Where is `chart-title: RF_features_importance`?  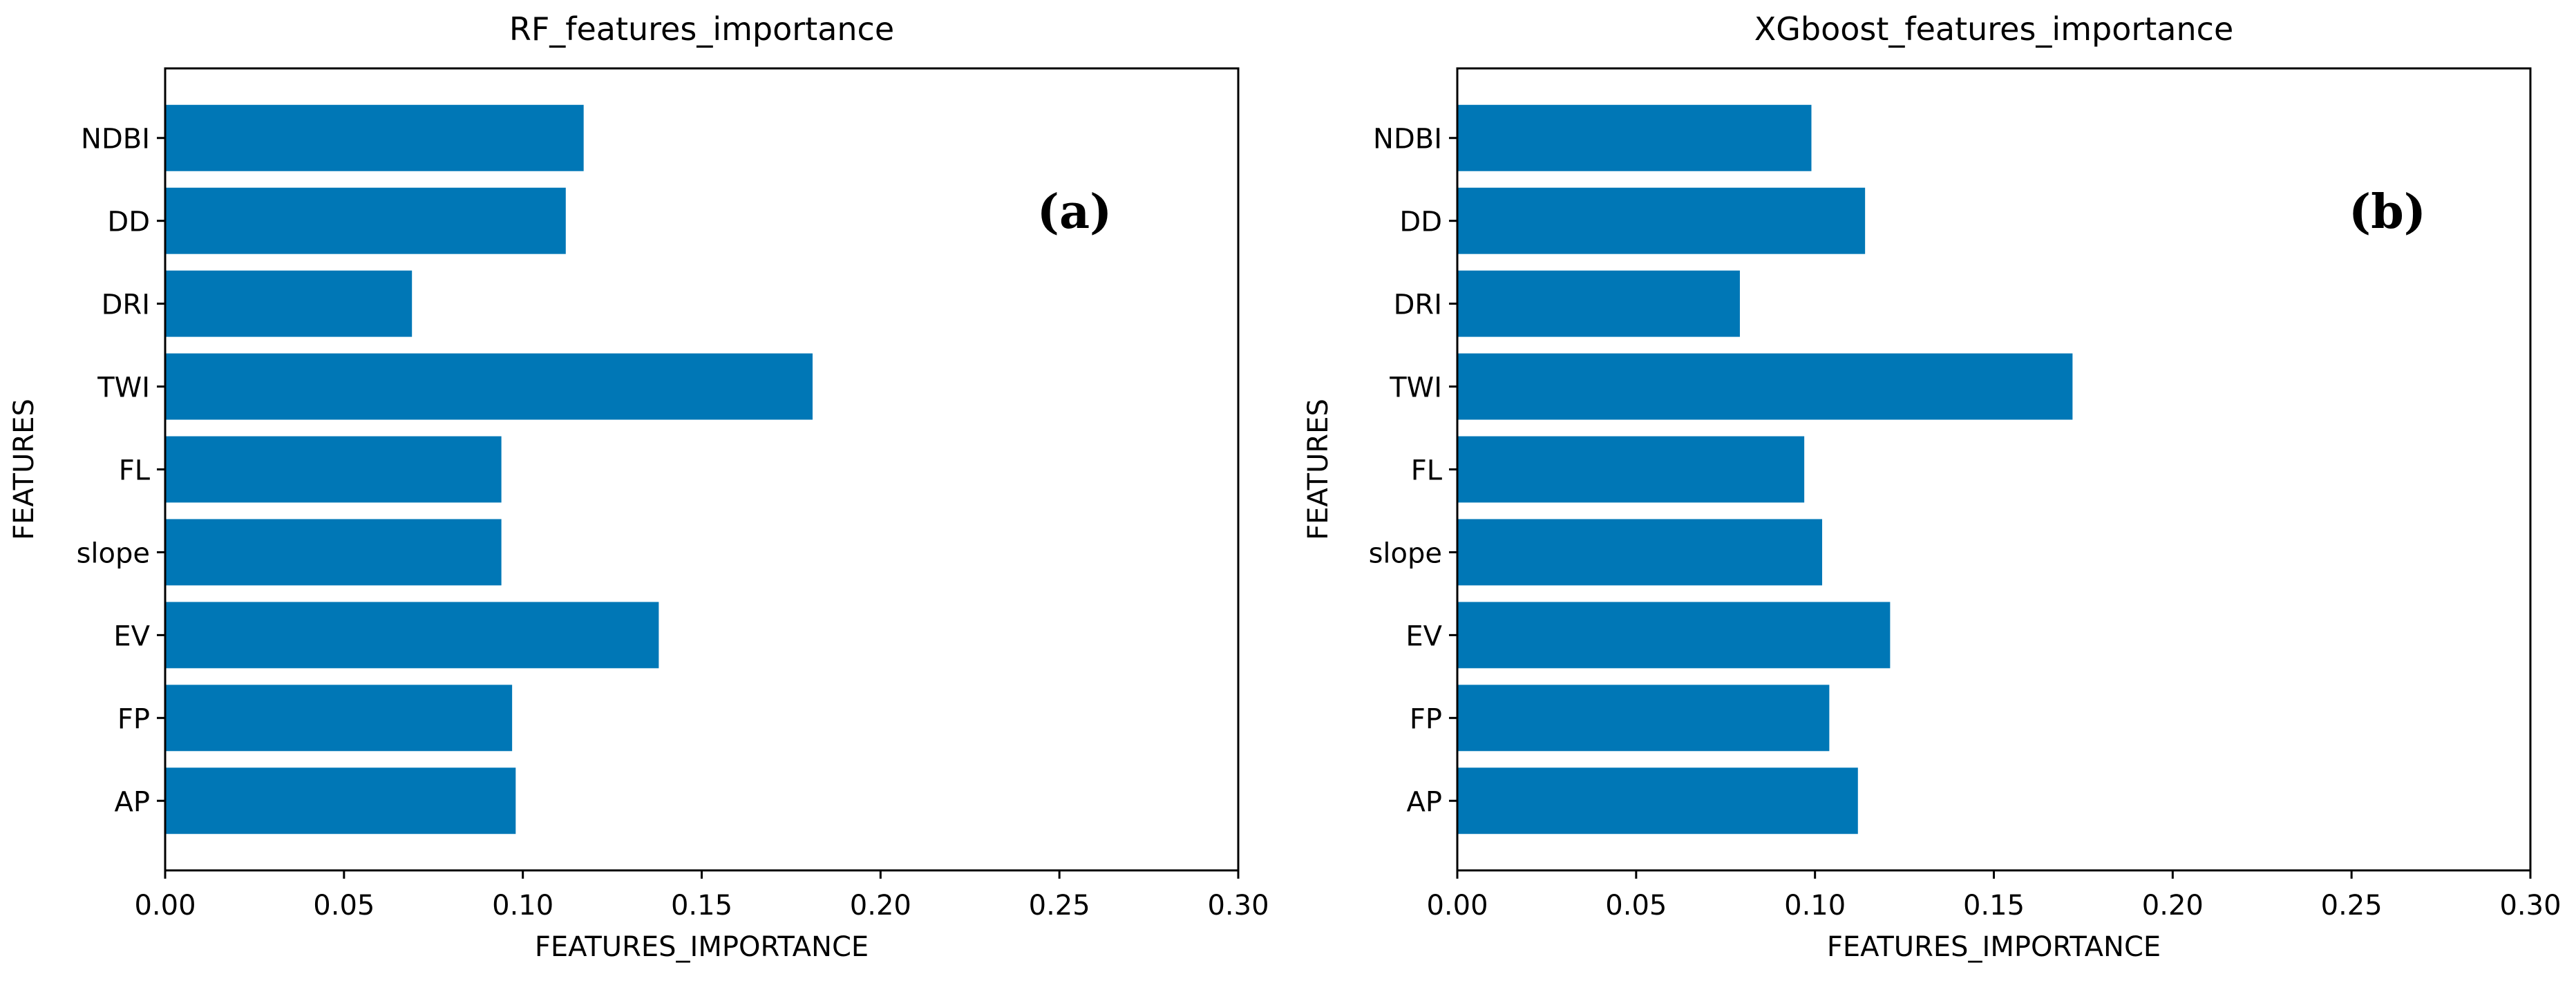
chart-title: RF_features_importance is located at coordinates (701, 29).